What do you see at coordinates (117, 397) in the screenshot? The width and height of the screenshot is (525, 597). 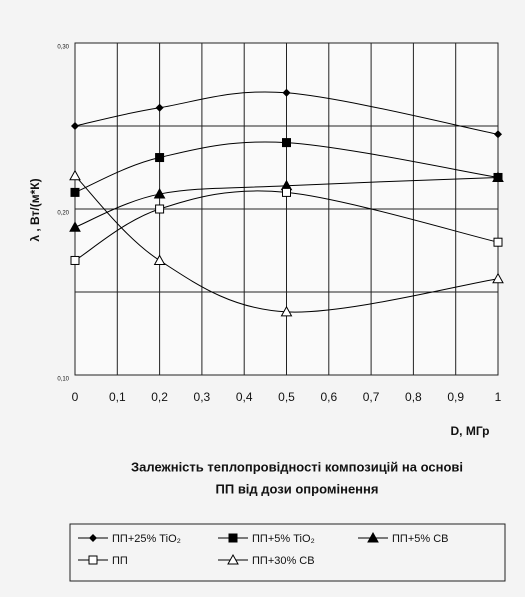 I see `x-tick-label: 0,1` at bounding box center [117, 397].